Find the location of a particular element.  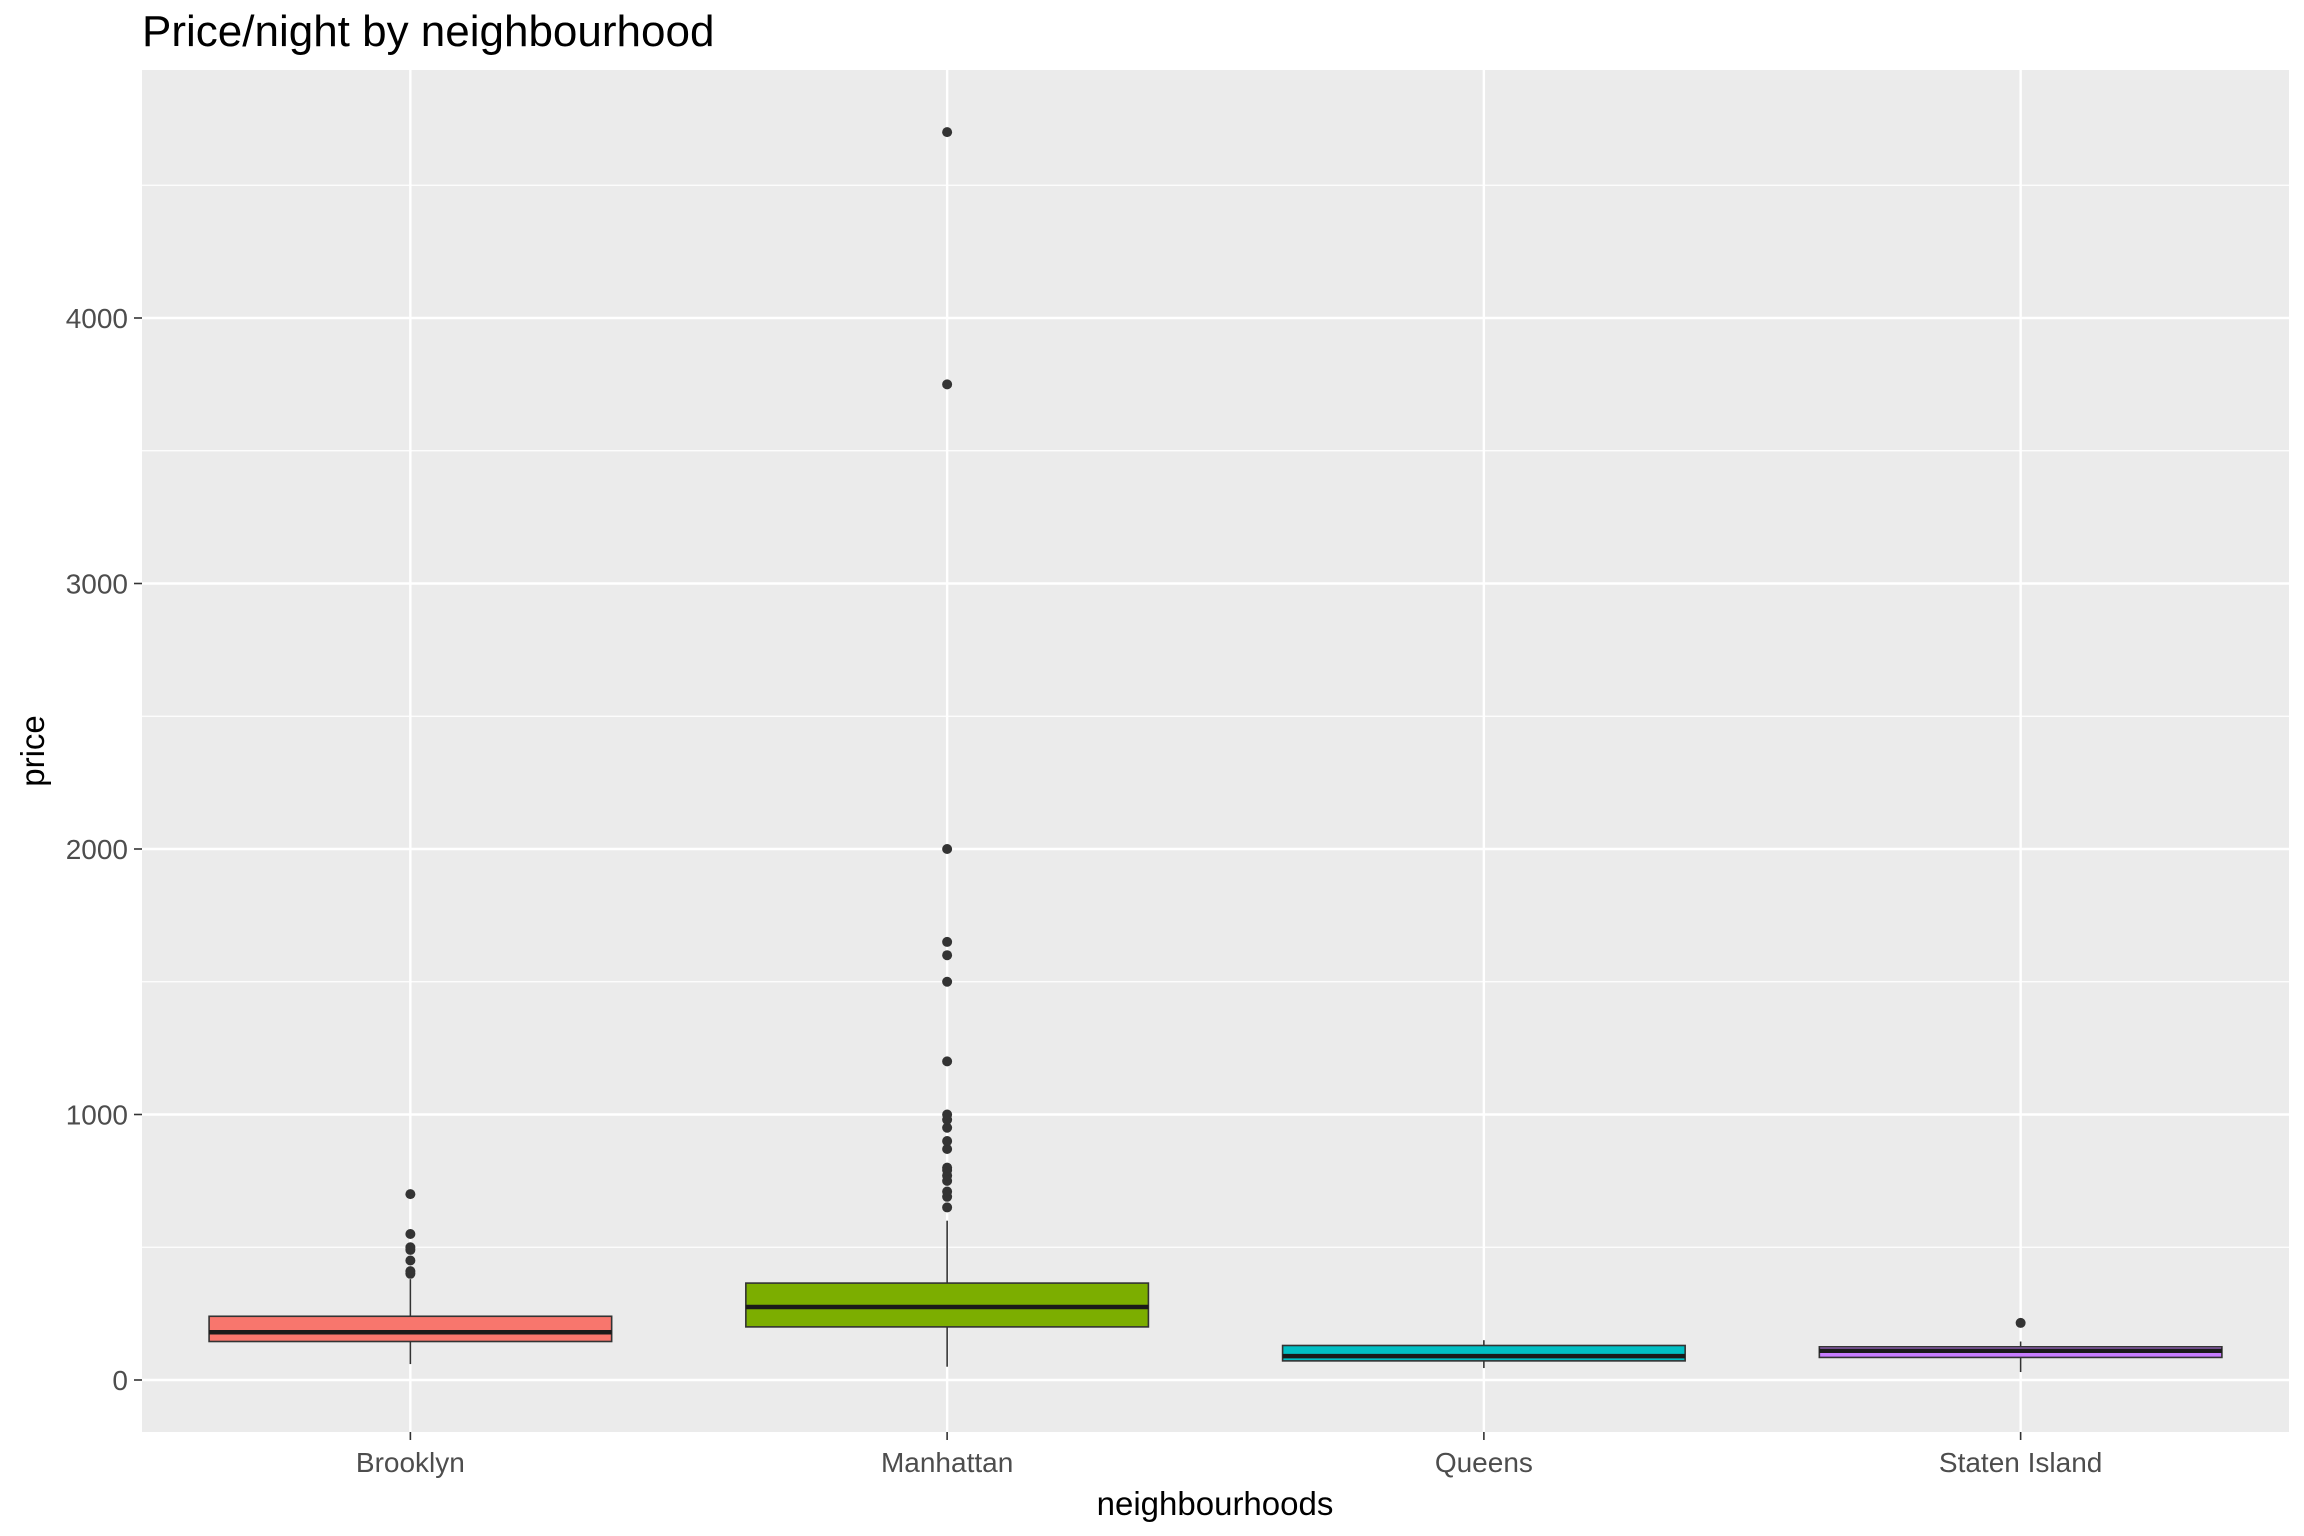

x-tick-label: Manhattan is located at coordinates (947, 1462).